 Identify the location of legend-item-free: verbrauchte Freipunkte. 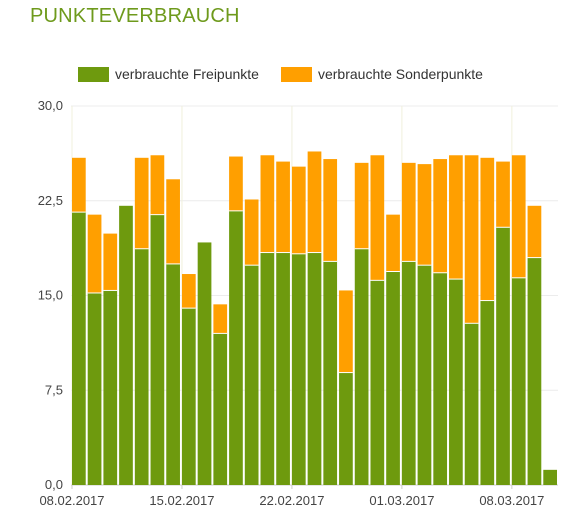
(168, 74).